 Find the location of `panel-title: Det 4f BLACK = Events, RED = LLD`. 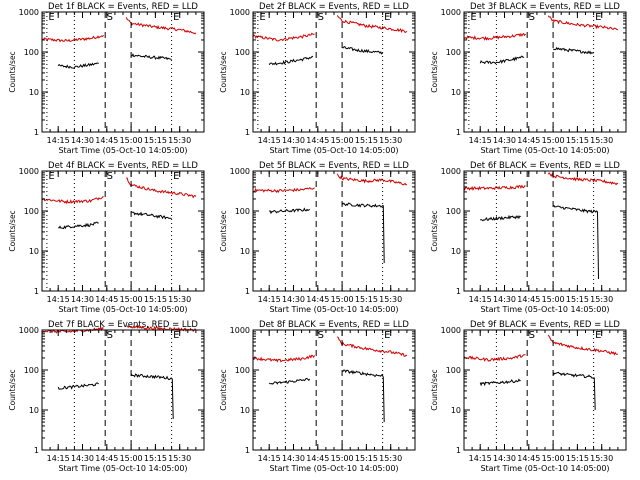

panel-title: Det 4f BLACK = Events, RED = LLD is located at coordinates (123, 166).